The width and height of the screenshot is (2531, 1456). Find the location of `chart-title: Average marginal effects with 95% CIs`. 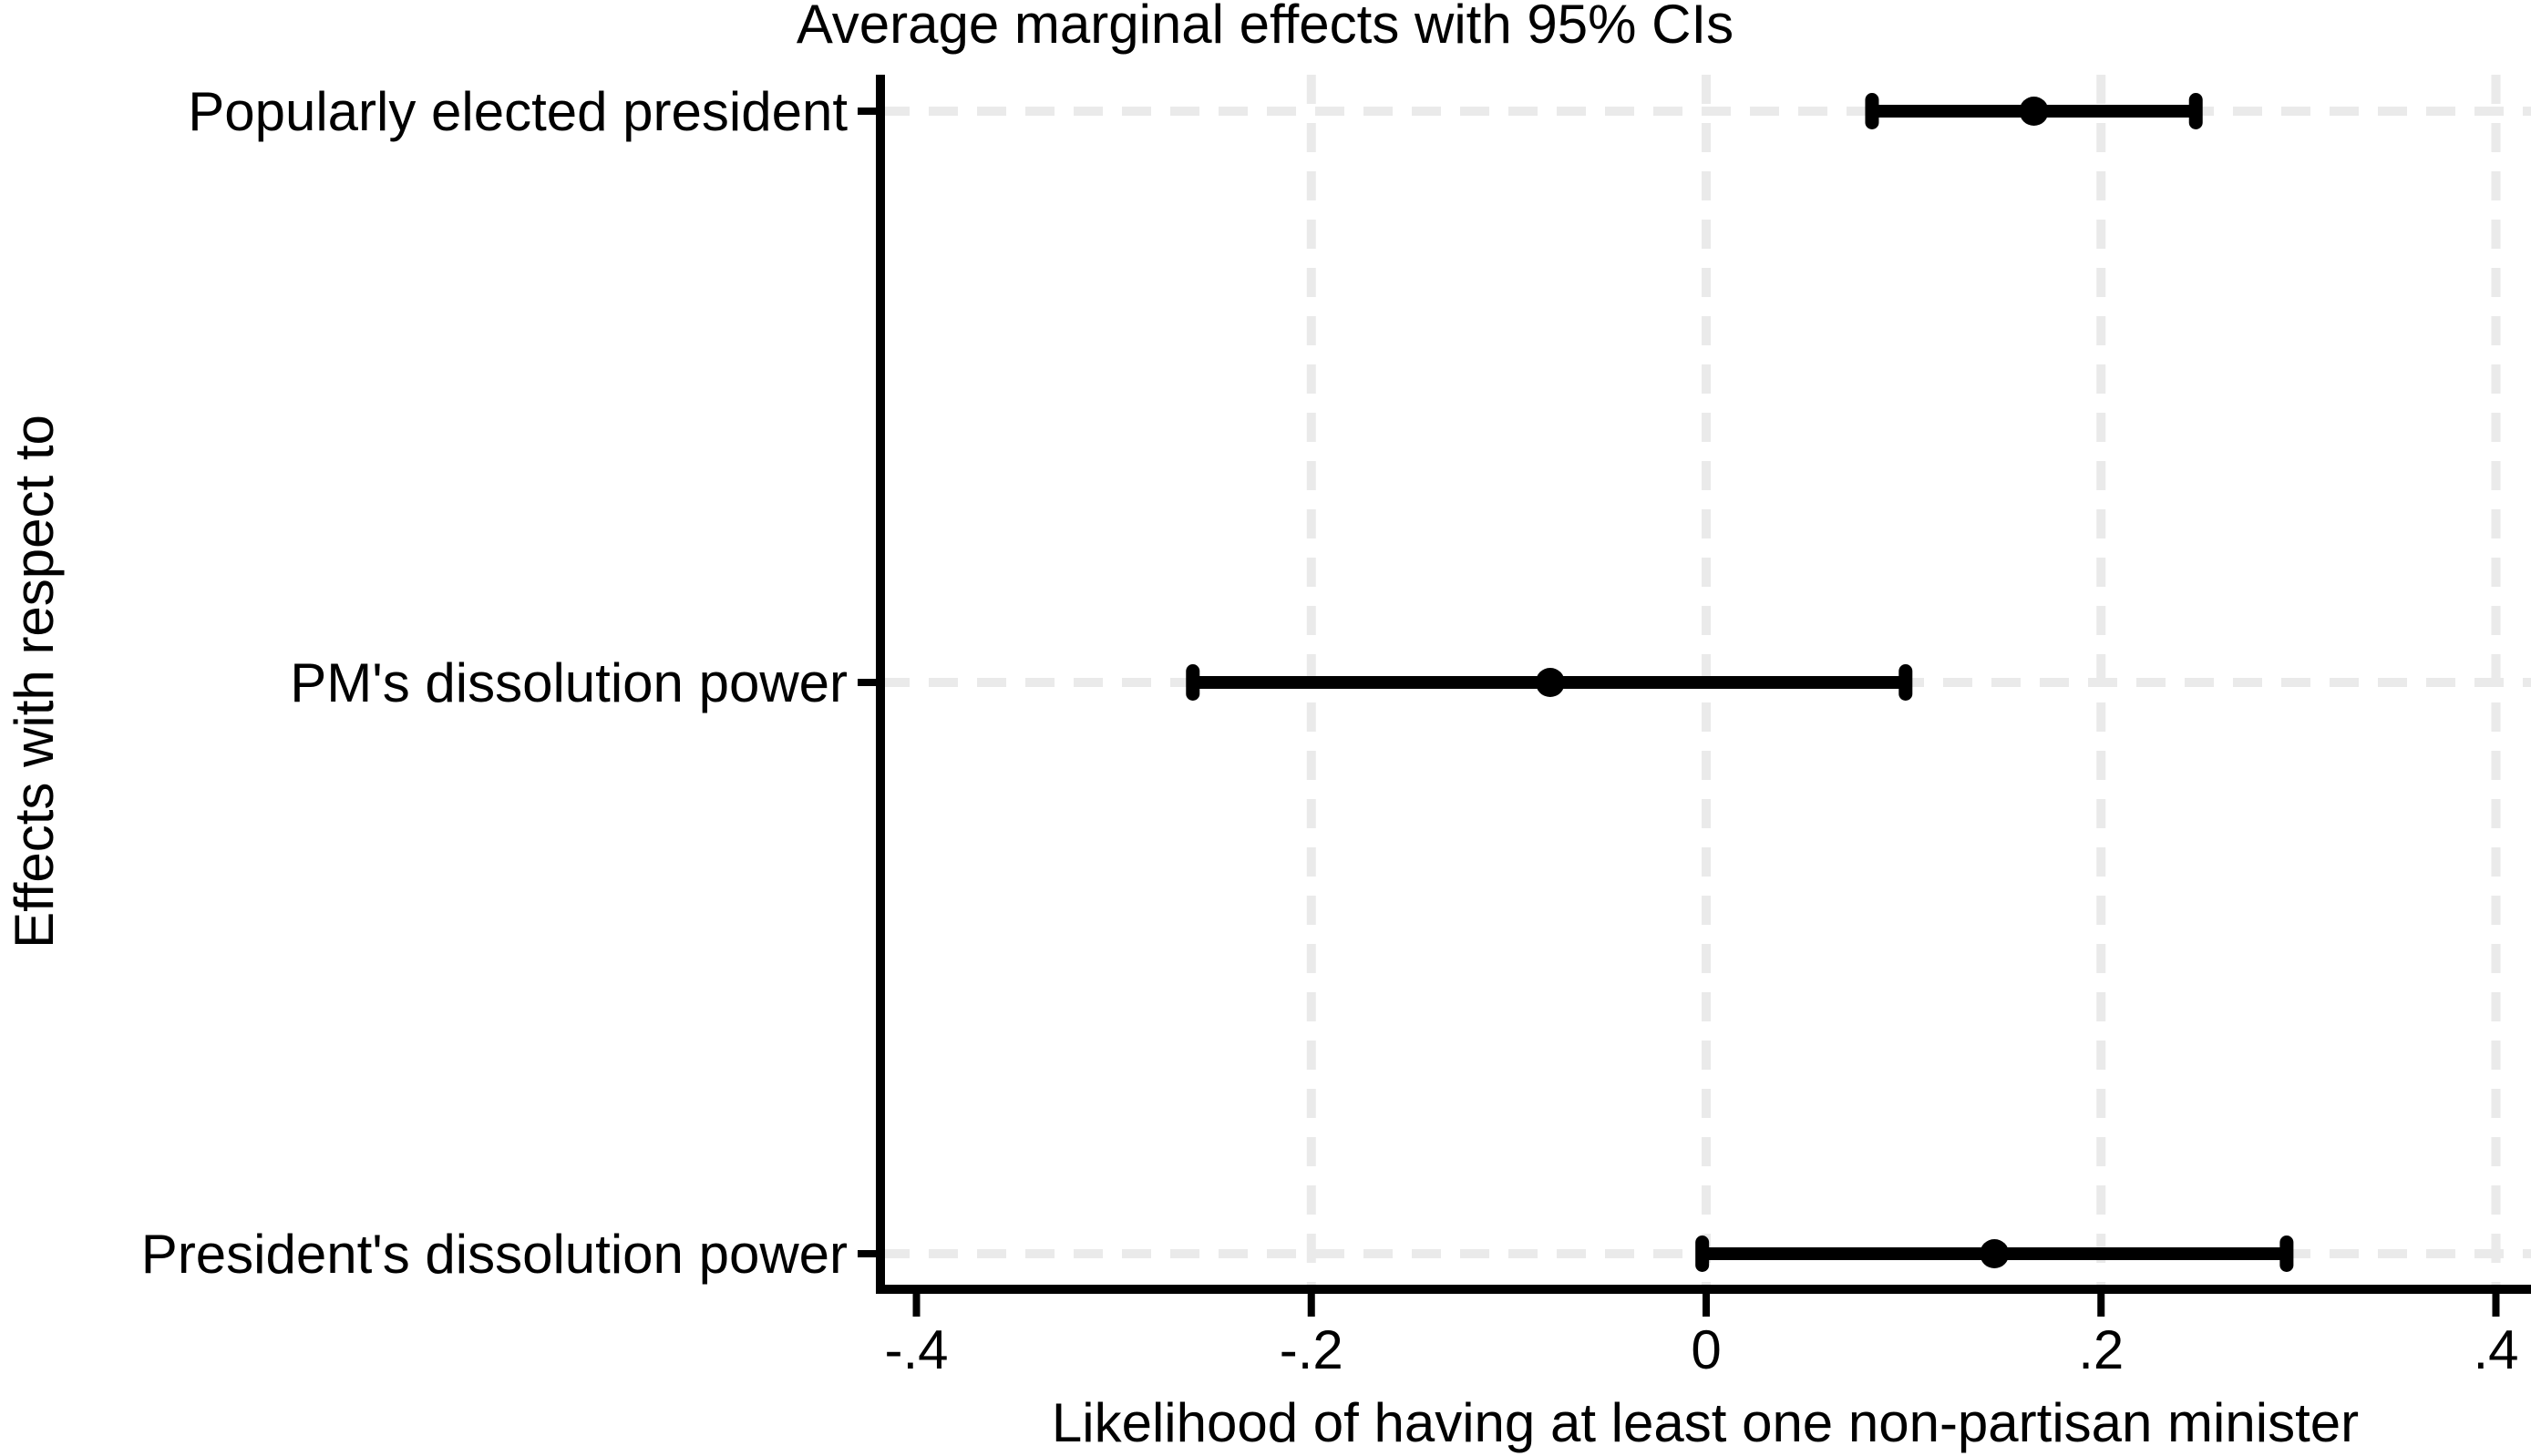

chart-title: Average marginal effects with 95% CIs is located at coordinates (1265, 27).